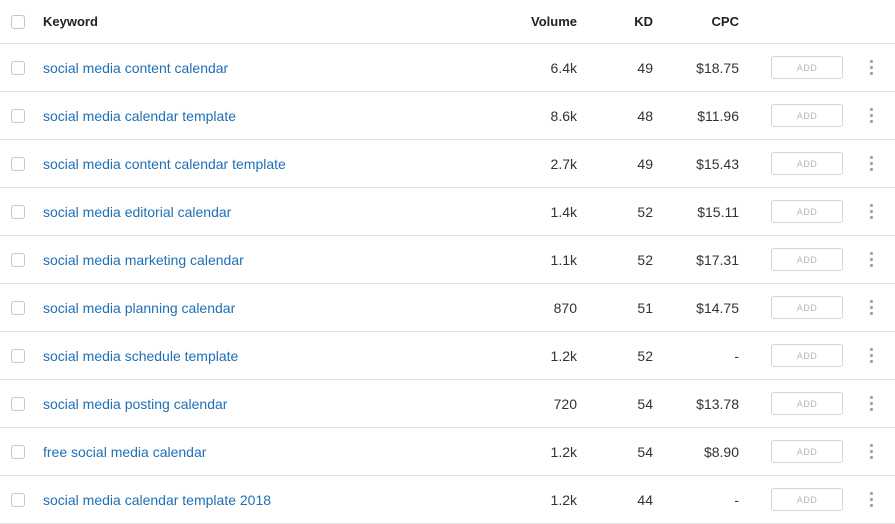 The image size is (895, 524). I want to click on kd-value: 54, so click(645, 451).